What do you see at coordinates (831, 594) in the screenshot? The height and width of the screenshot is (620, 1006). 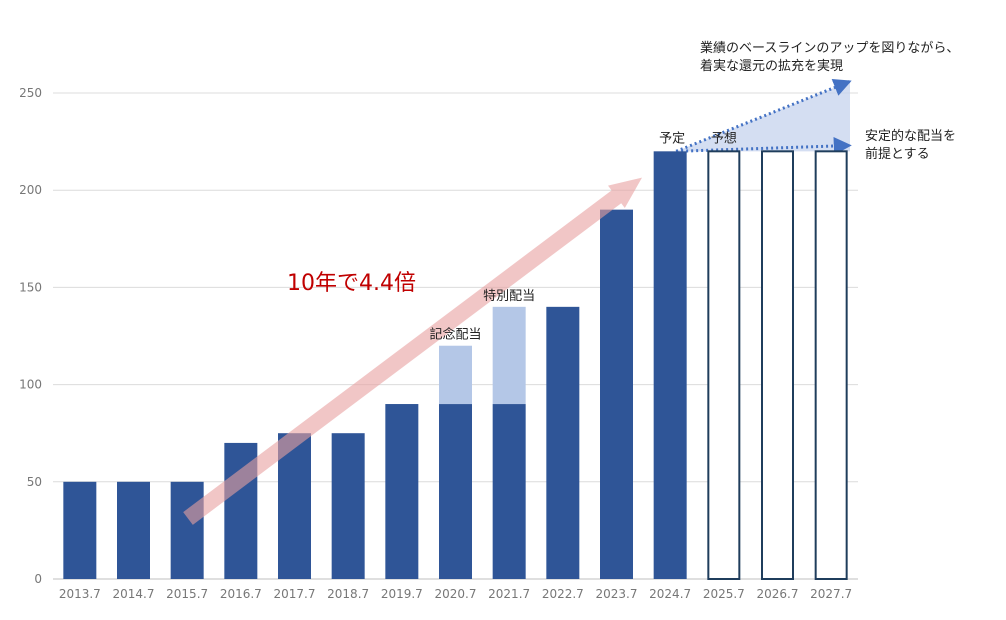 I see `x-tick-label: 2027.7` at bounding box center [831, 594].